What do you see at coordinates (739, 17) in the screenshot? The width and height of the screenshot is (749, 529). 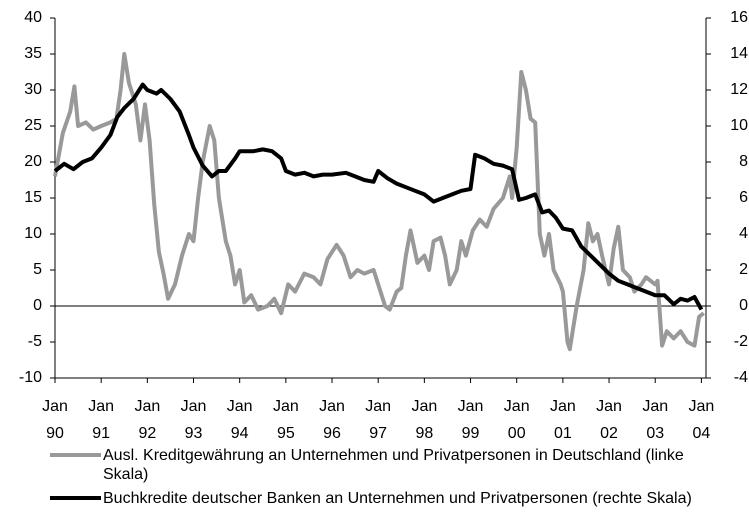 I see `y2-tick-label: 16` at bounding box center [739, 17].